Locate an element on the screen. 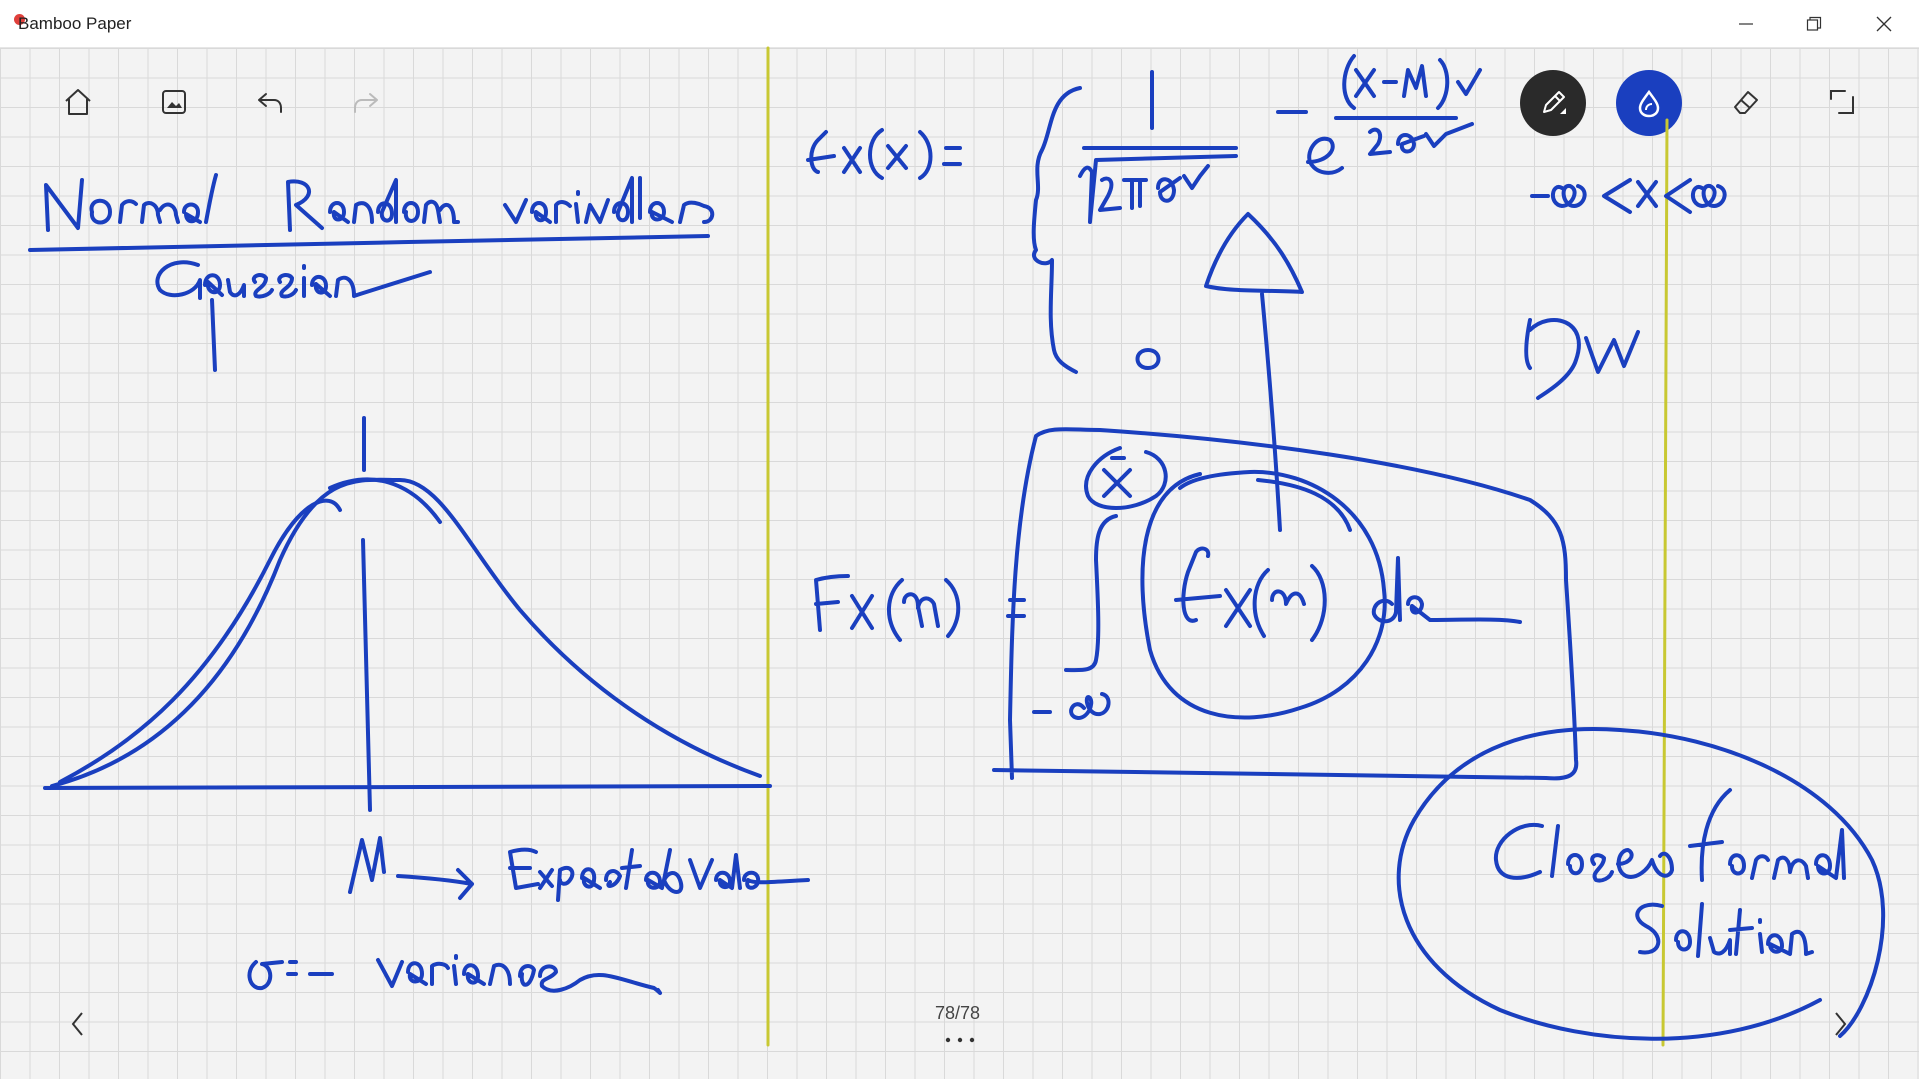 The height and width of the screenshot is (1079, 1919). ink-color-button is located at coordinates (1649, 103).